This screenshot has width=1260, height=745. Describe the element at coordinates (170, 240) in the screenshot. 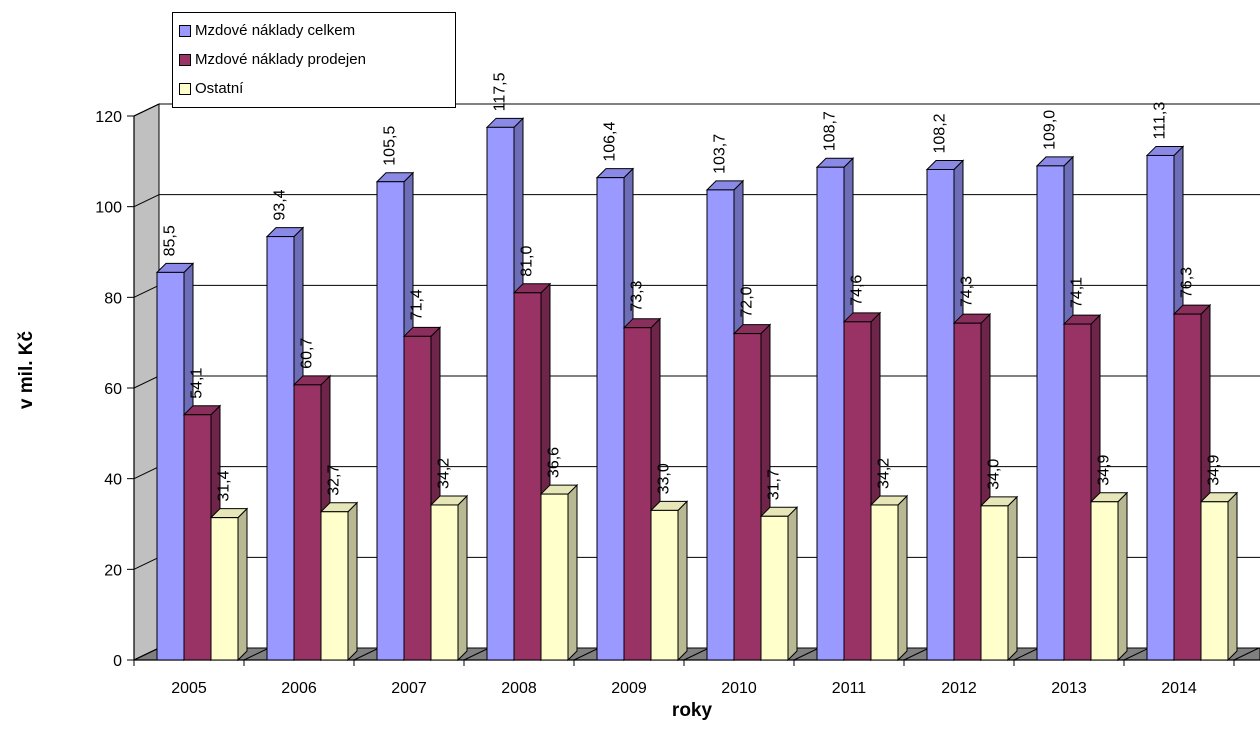

I see `data-label-series-1-2005: 85,5` at that location.